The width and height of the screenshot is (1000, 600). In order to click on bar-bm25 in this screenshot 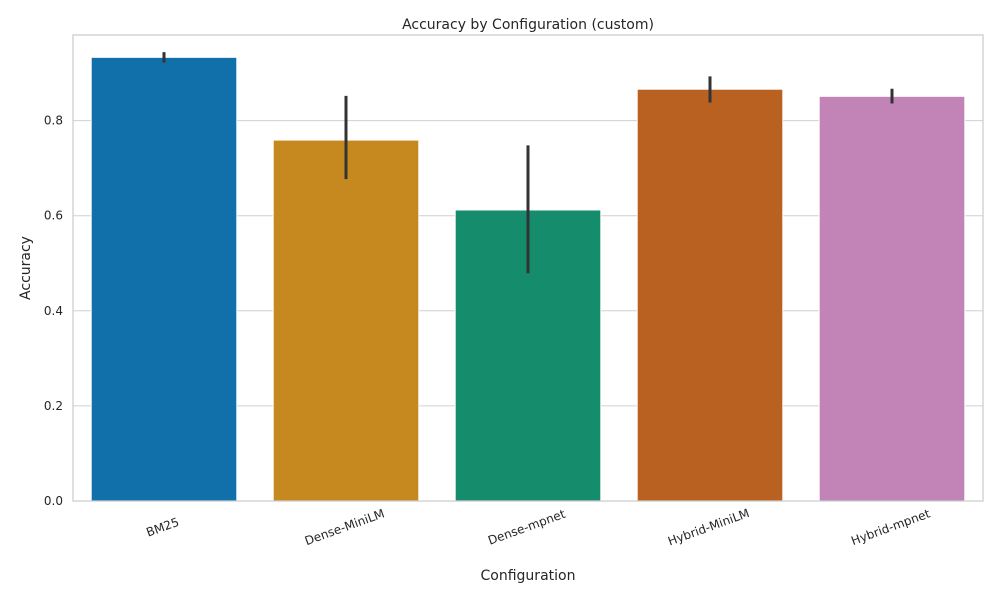, I will do `click(164, 279)`.